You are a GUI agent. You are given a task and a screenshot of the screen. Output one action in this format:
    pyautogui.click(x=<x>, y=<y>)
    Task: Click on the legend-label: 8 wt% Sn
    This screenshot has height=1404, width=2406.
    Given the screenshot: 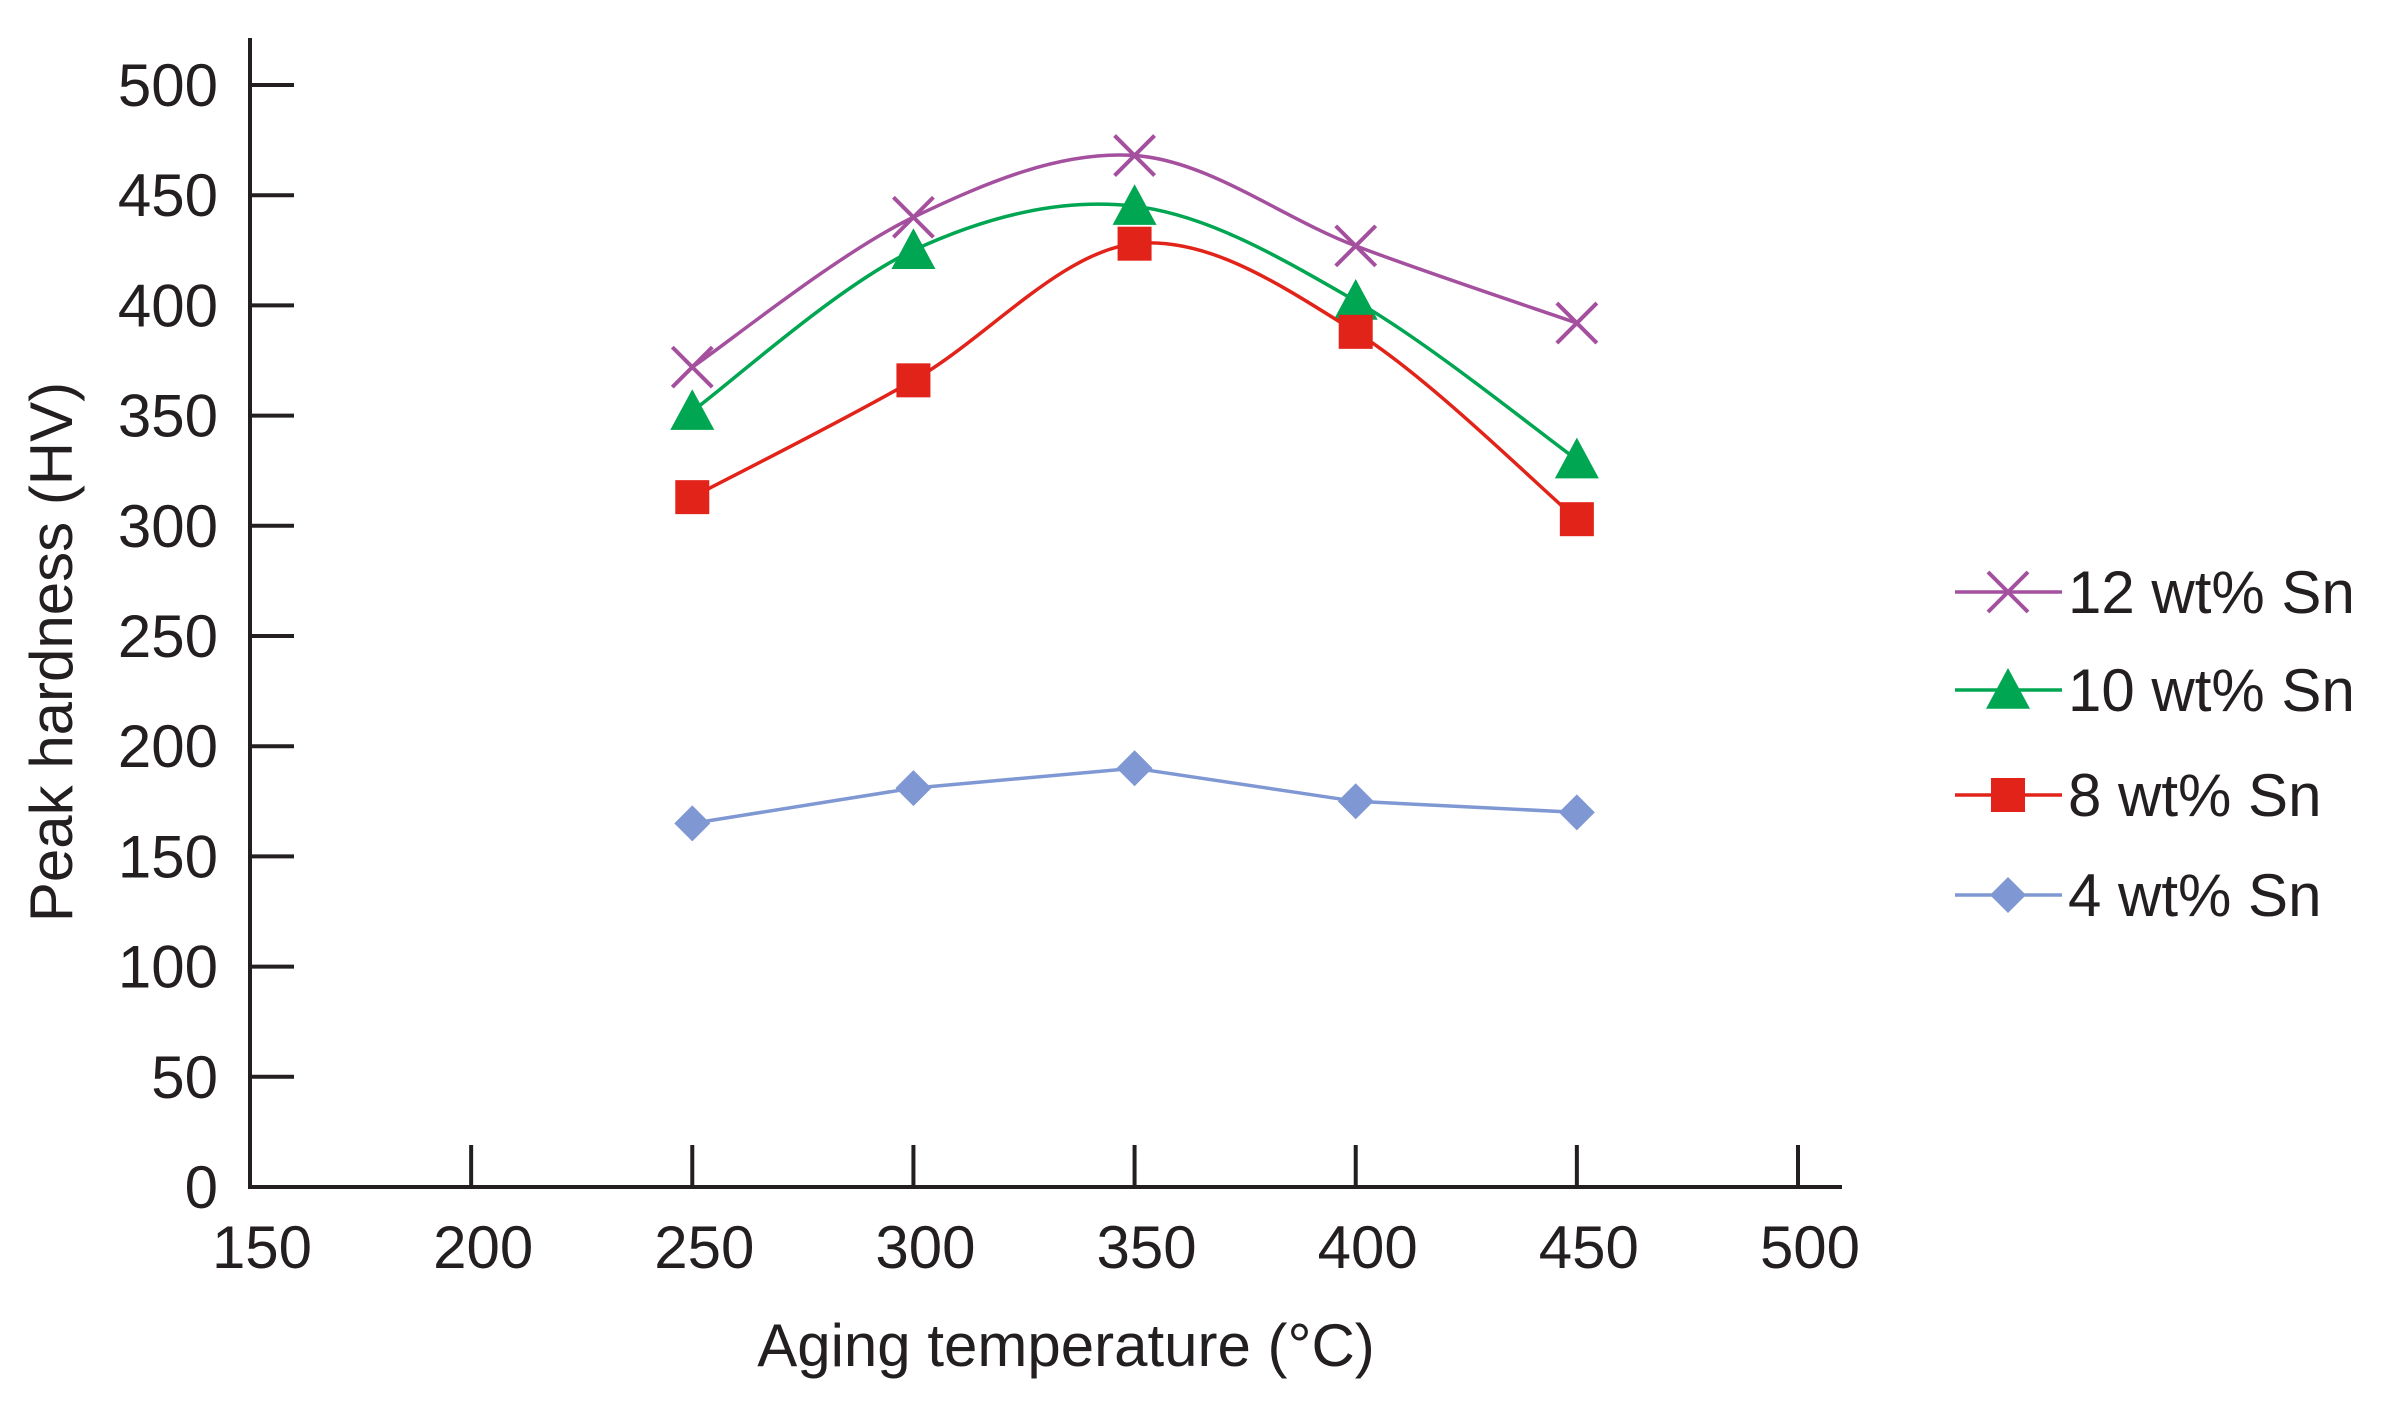 What is the action you would take?
    pyautogui.click(x=2194, y=795)
    